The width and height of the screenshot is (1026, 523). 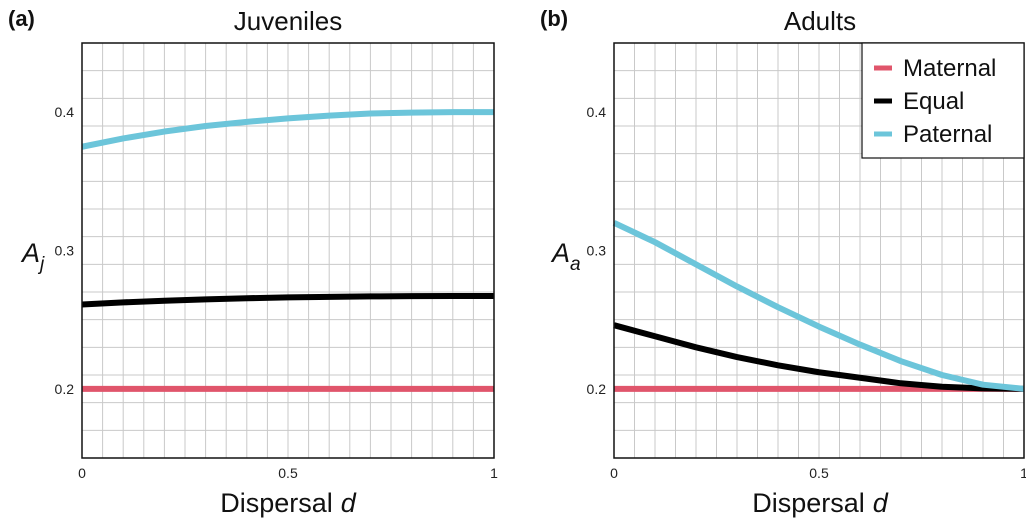 What do you see at coordinates (287, 129) in the screenshot?
I see `panel-a-series-paternal` at bounding box center [287, 129].